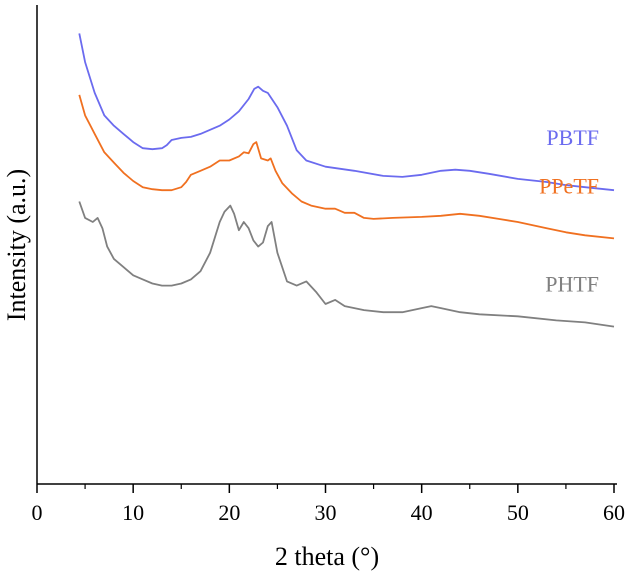 This screenshot has width=630, height=582. What do you see at coordinates (572, 284) in the screenshot?
I see `series-label-phtf: PHTF` at bounding box center [572, 284].